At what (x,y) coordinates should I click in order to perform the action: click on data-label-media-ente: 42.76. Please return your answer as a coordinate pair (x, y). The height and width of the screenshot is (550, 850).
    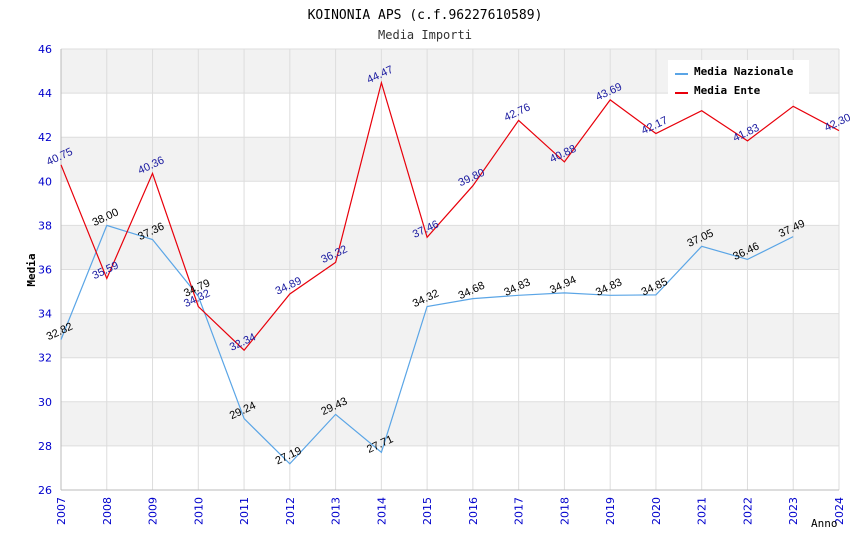
    Looking at the image, I should click on (517, 112).